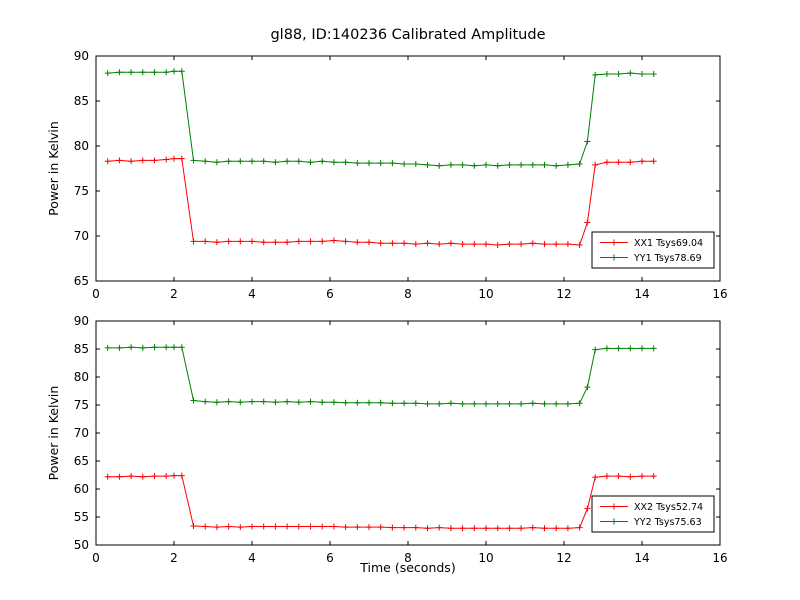 The image size is (800, 600). Describe the element at coordinates (81, 517) in the screenshot. I see `y-tick-label: 55` at that location.